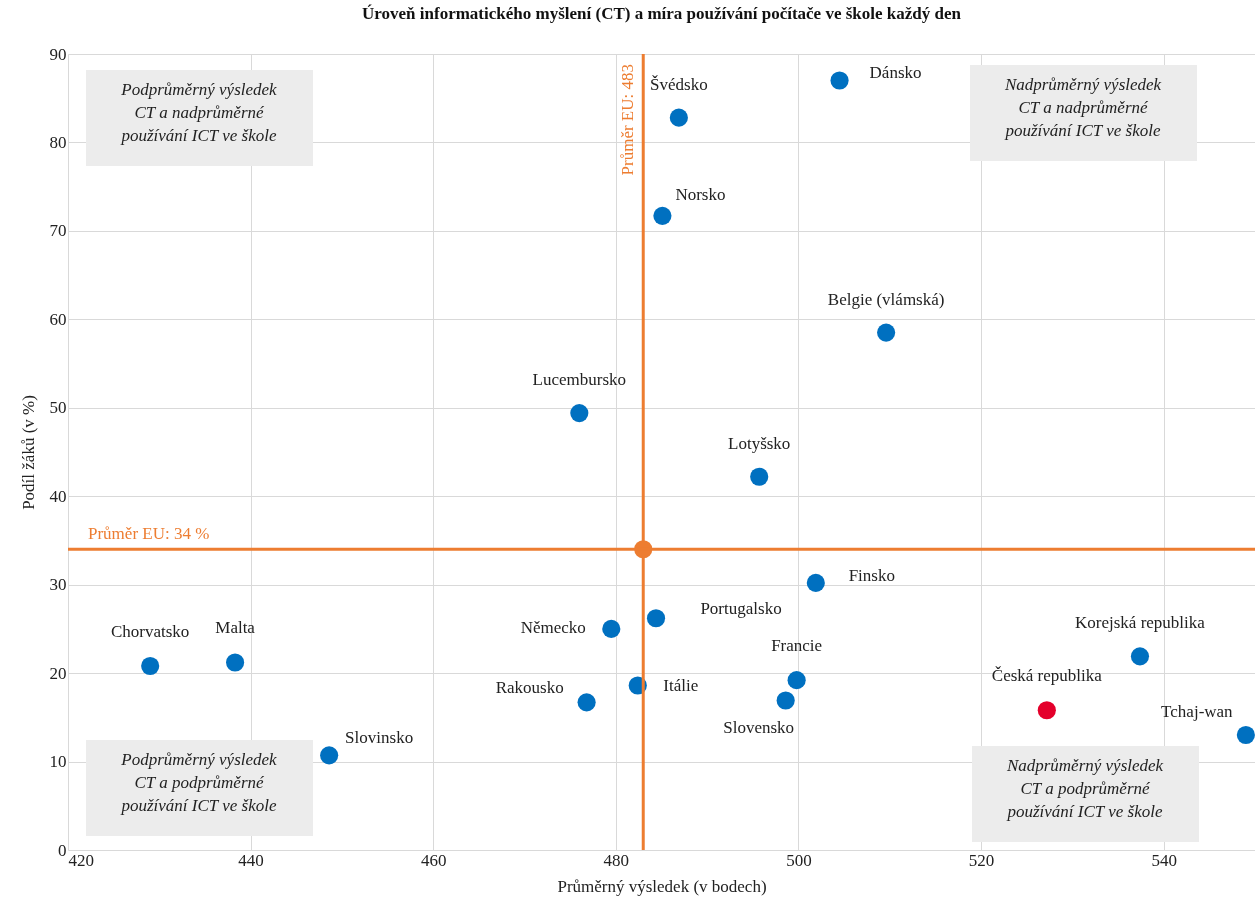 The height and width of the screenshot is (918, 1255). Describe the element at coordinates (28, 452) in the screenshot. I see `y-axis-title: Podíl žáků (v %)` at that location.